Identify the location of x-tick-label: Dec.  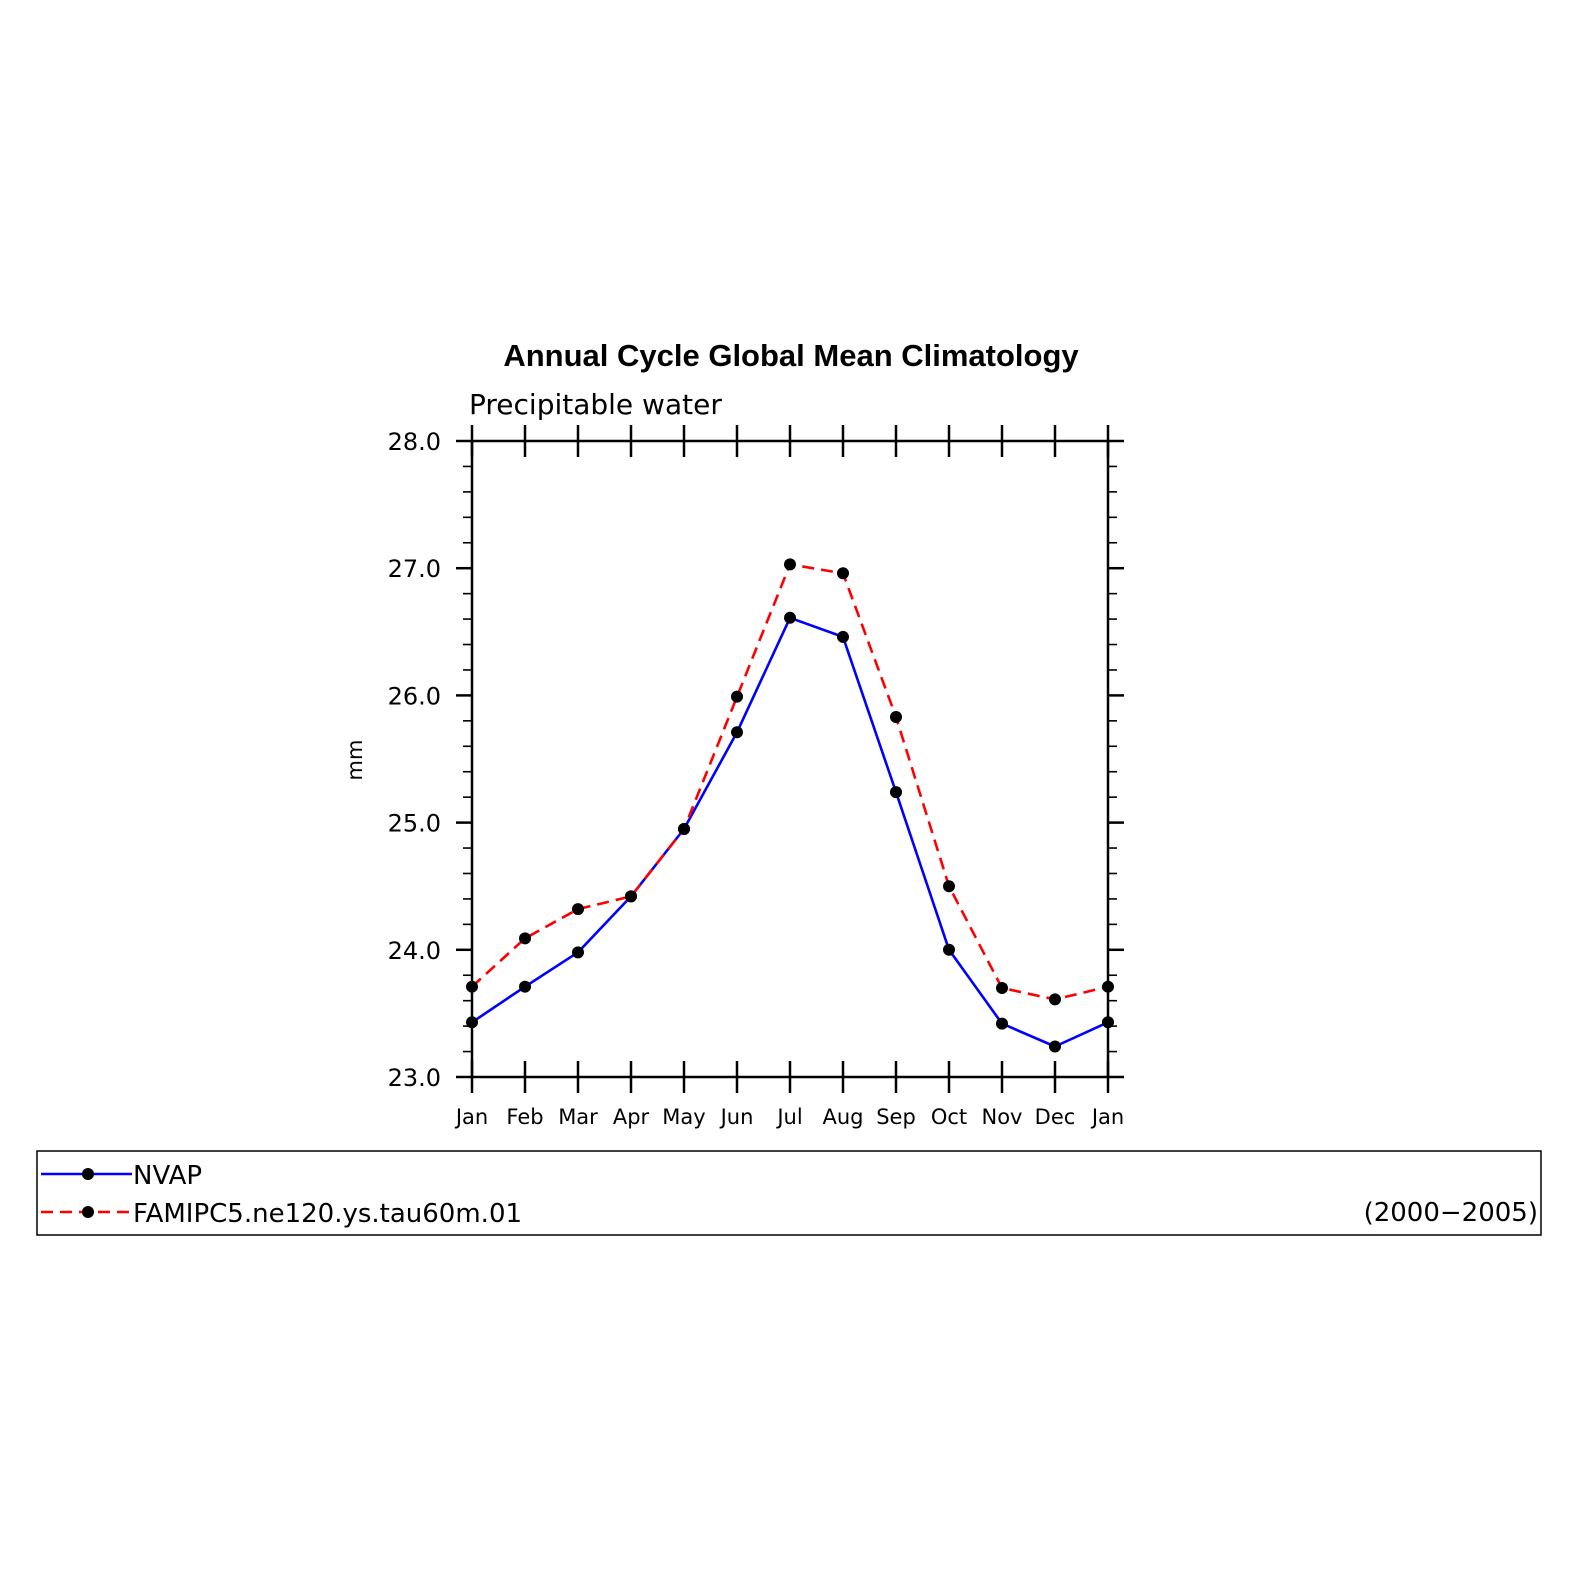
(1055, 1117).